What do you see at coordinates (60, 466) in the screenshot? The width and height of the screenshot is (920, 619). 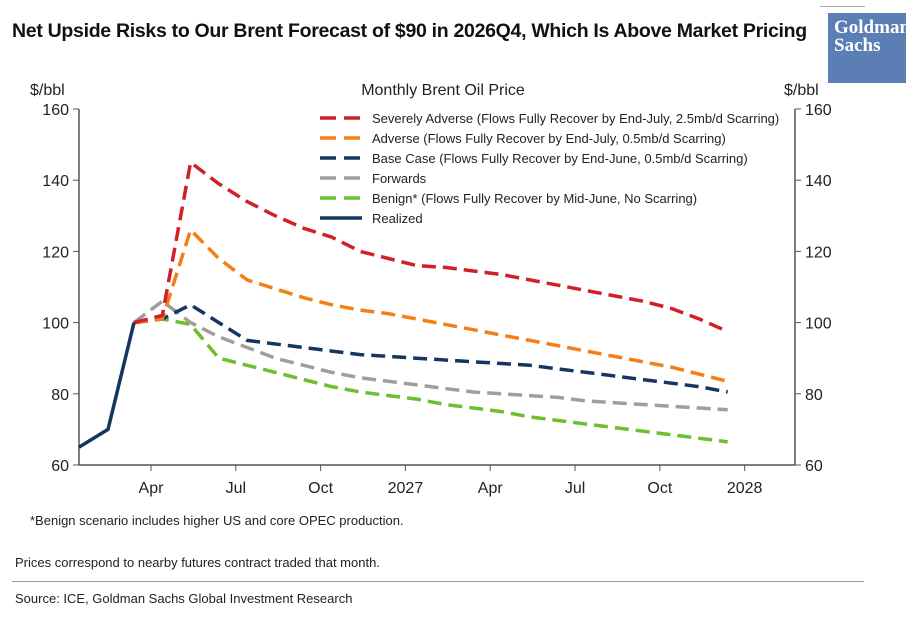 I see `y-tick-label-left: 60` at bounding box center [60, 466].